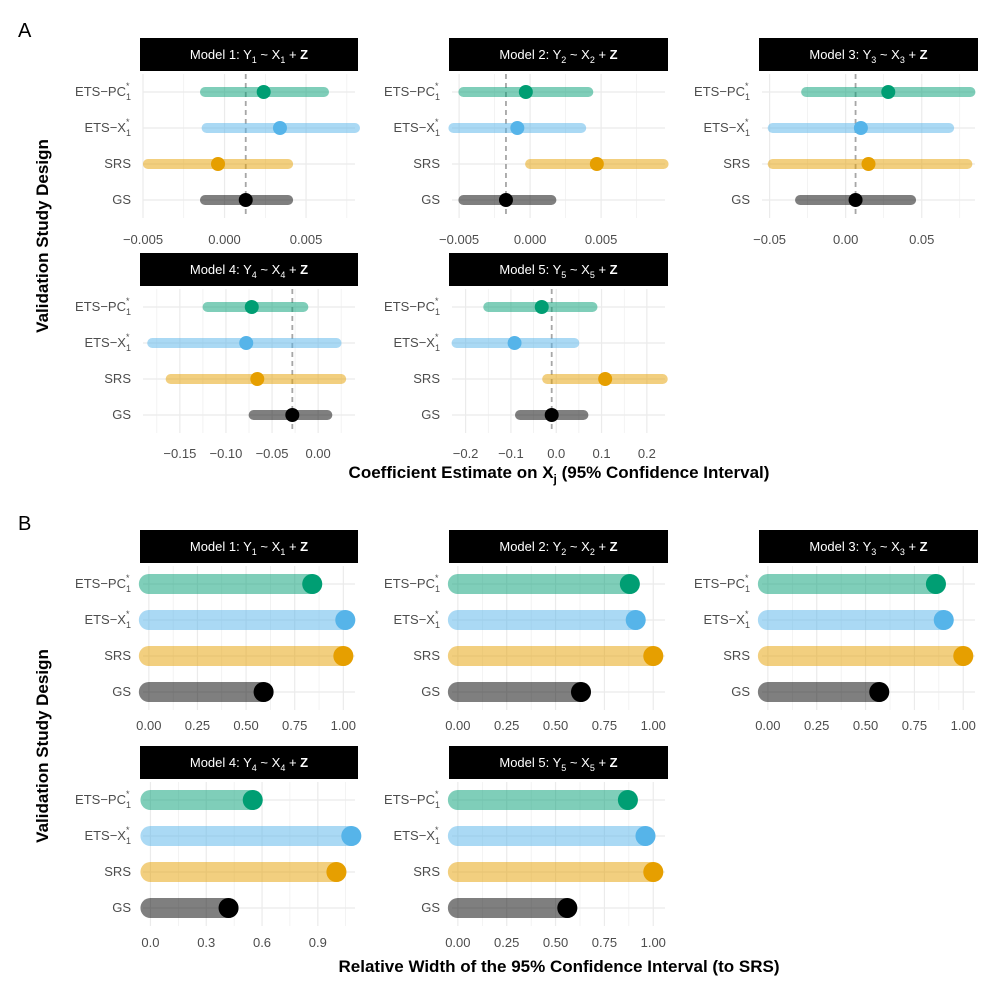 The image size is (996, 996). What do you see at coordinates (272, 453) in the screenshot?
I see `x-tick-label: −0.05` at bounding box center [272, 453].